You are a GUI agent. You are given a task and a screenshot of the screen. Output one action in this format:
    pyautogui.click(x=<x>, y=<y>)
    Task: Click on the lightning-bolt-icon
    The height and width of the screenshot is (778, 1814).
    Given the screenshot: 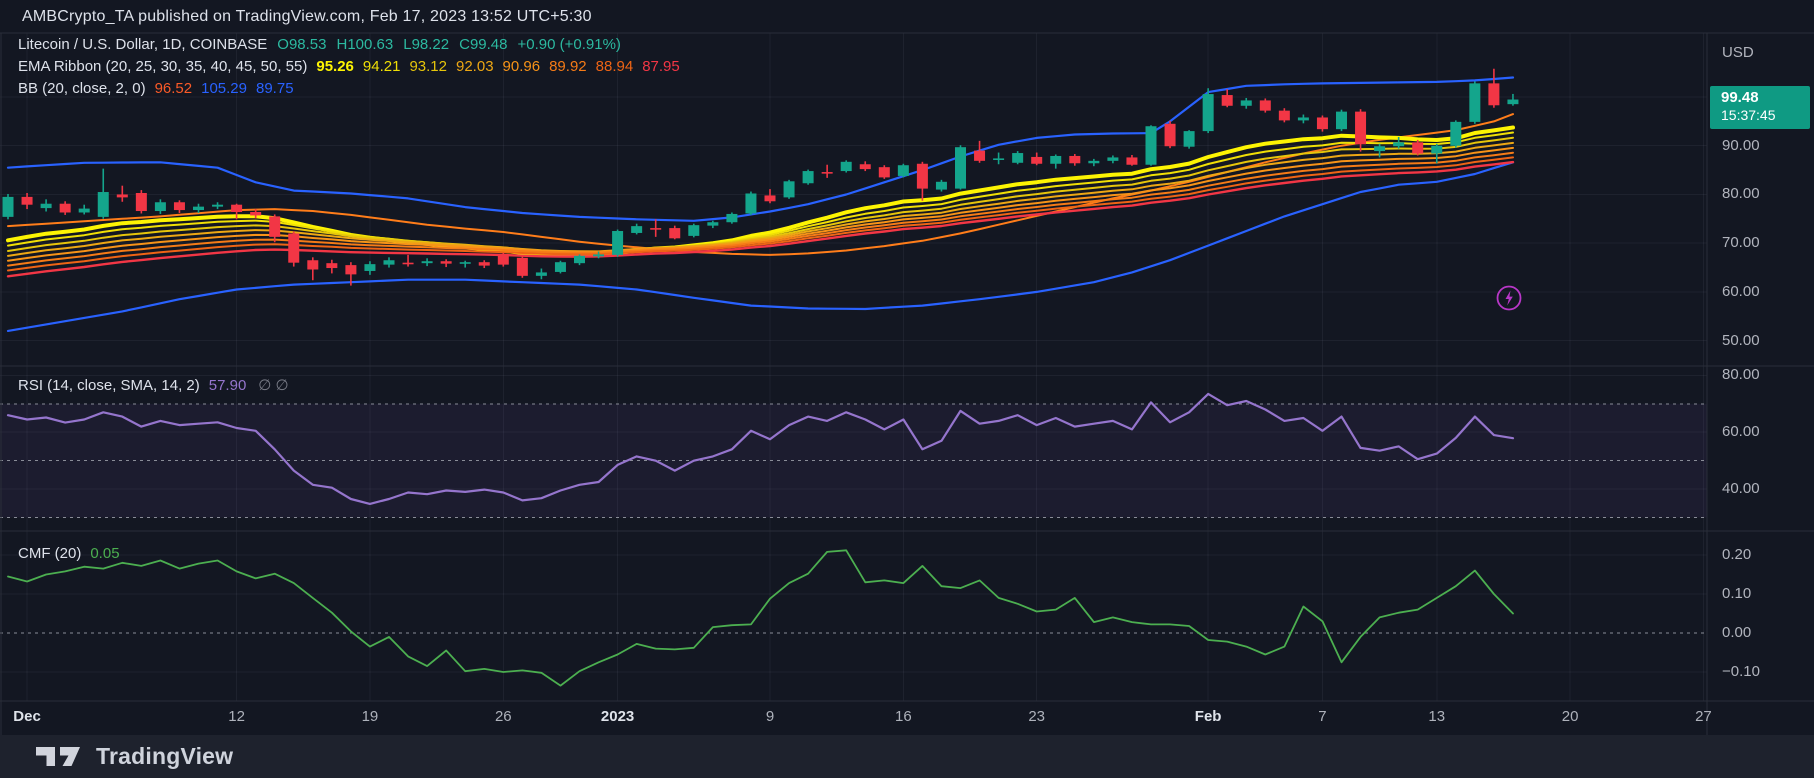 What is the action you would take?
    pyautogui.click(x=1509, y=298)
    